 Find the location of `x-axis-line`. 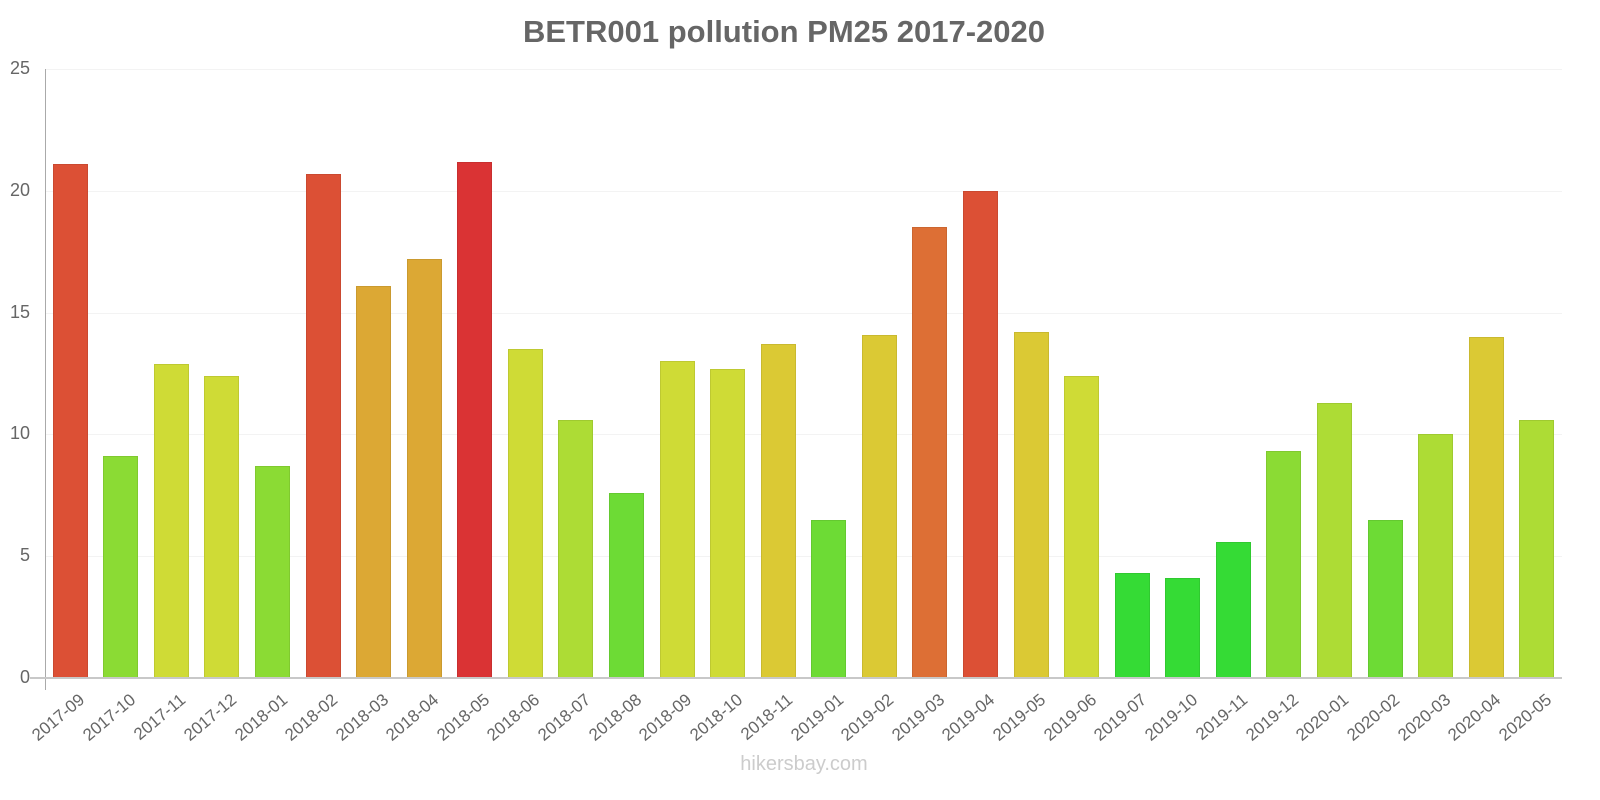

x-axis-line is located at coordinates (796, 678).